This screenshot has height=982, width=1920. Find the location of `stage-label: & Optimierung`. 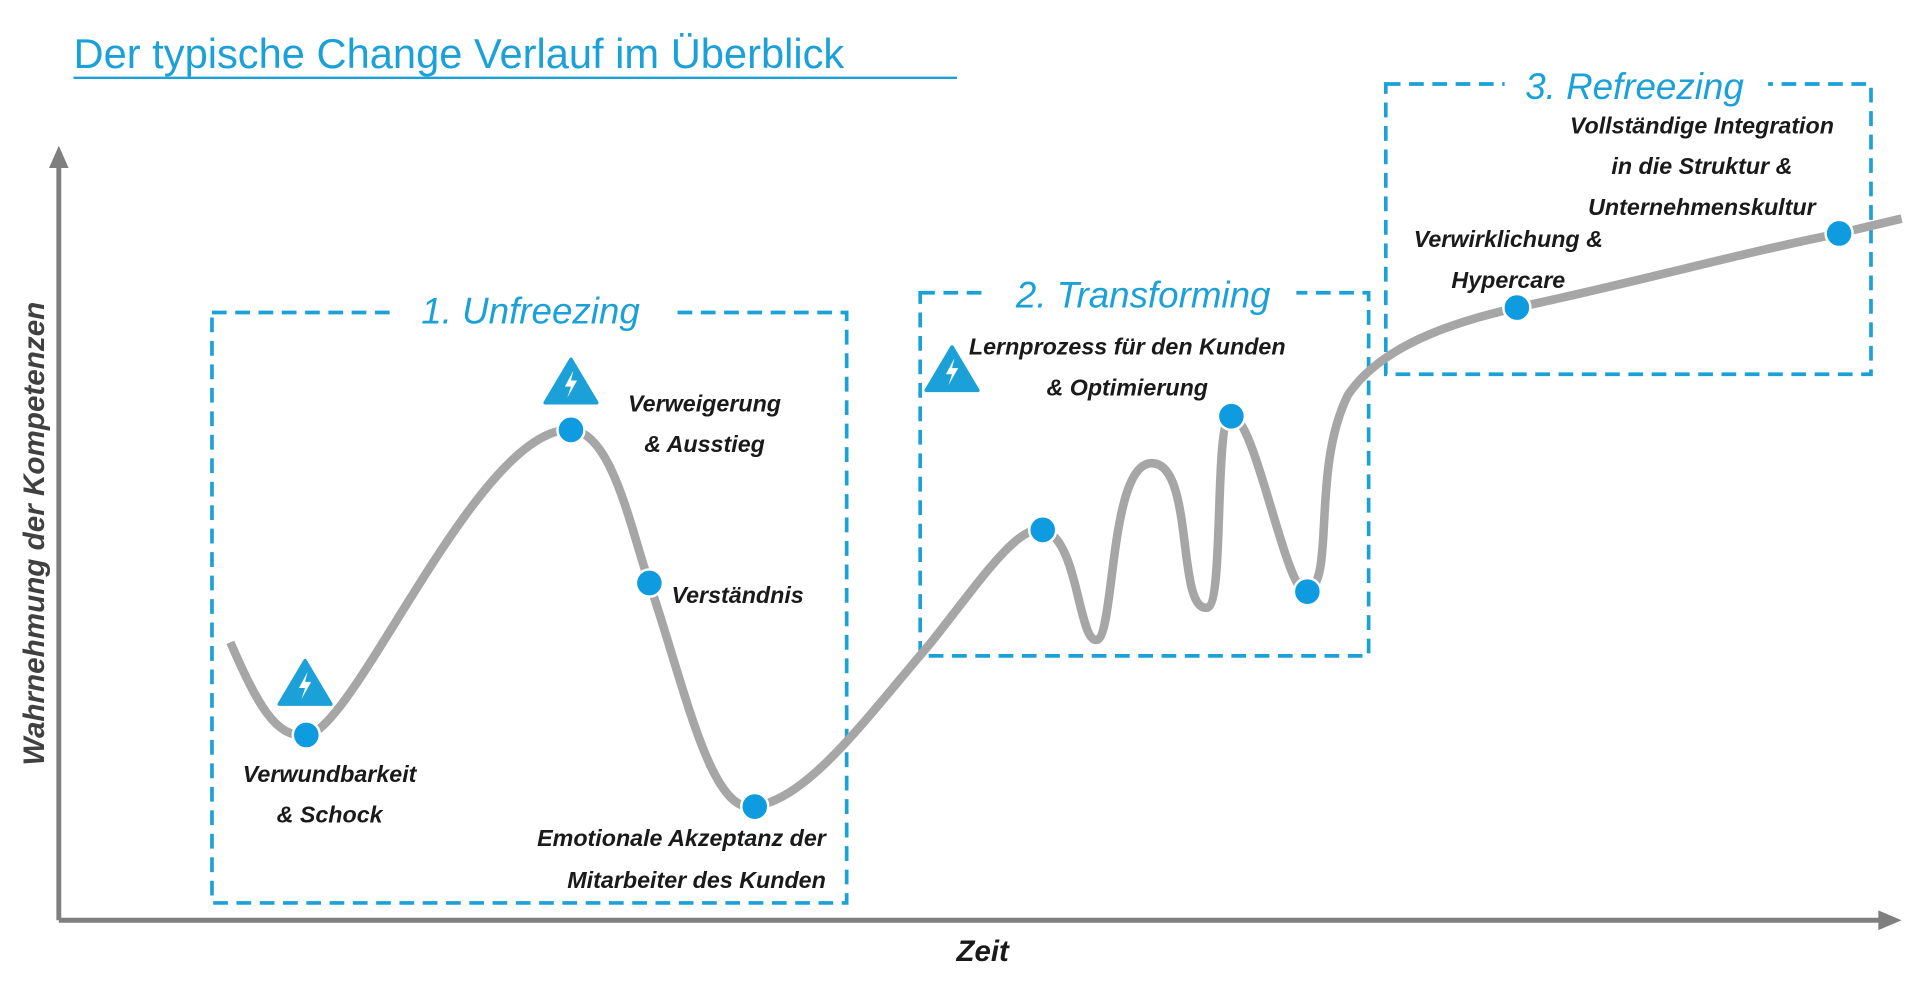

stage-label: & Optimierung is located at coordinates (1127, 387).